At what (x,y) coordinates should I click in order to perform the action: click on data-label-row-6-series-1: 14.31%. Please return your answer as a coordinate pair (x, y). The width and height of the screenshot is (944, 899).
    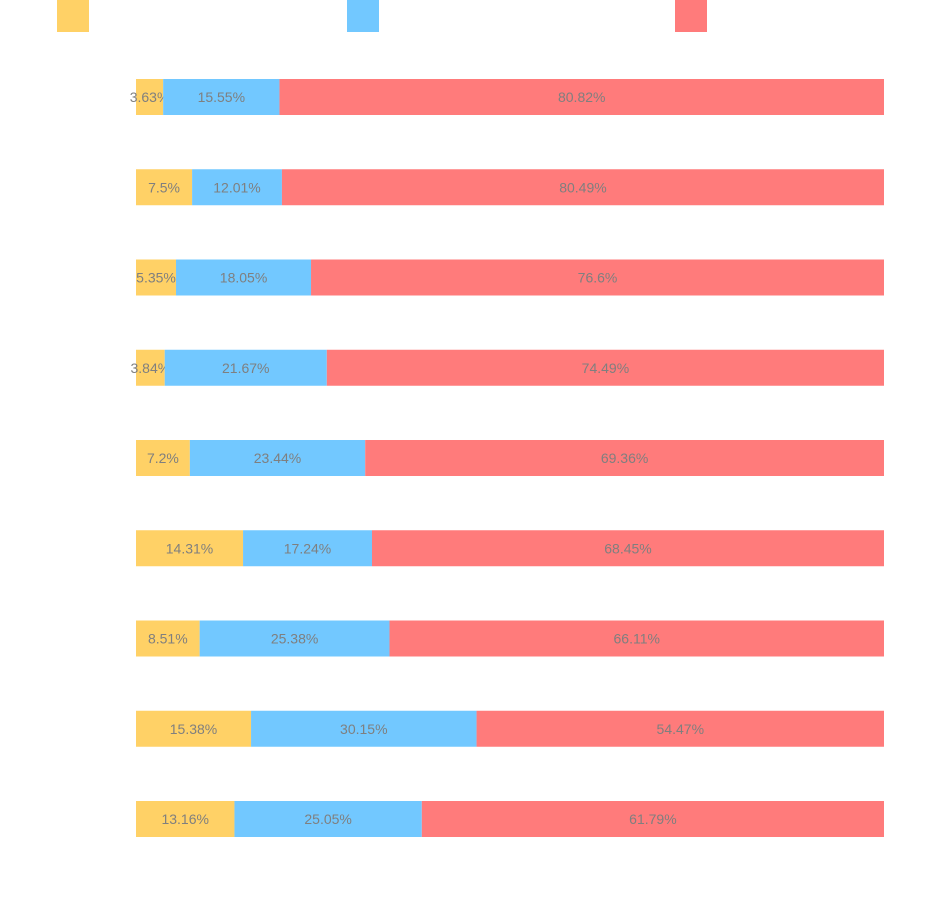
    Looking at the image, I should click on (189, 548).